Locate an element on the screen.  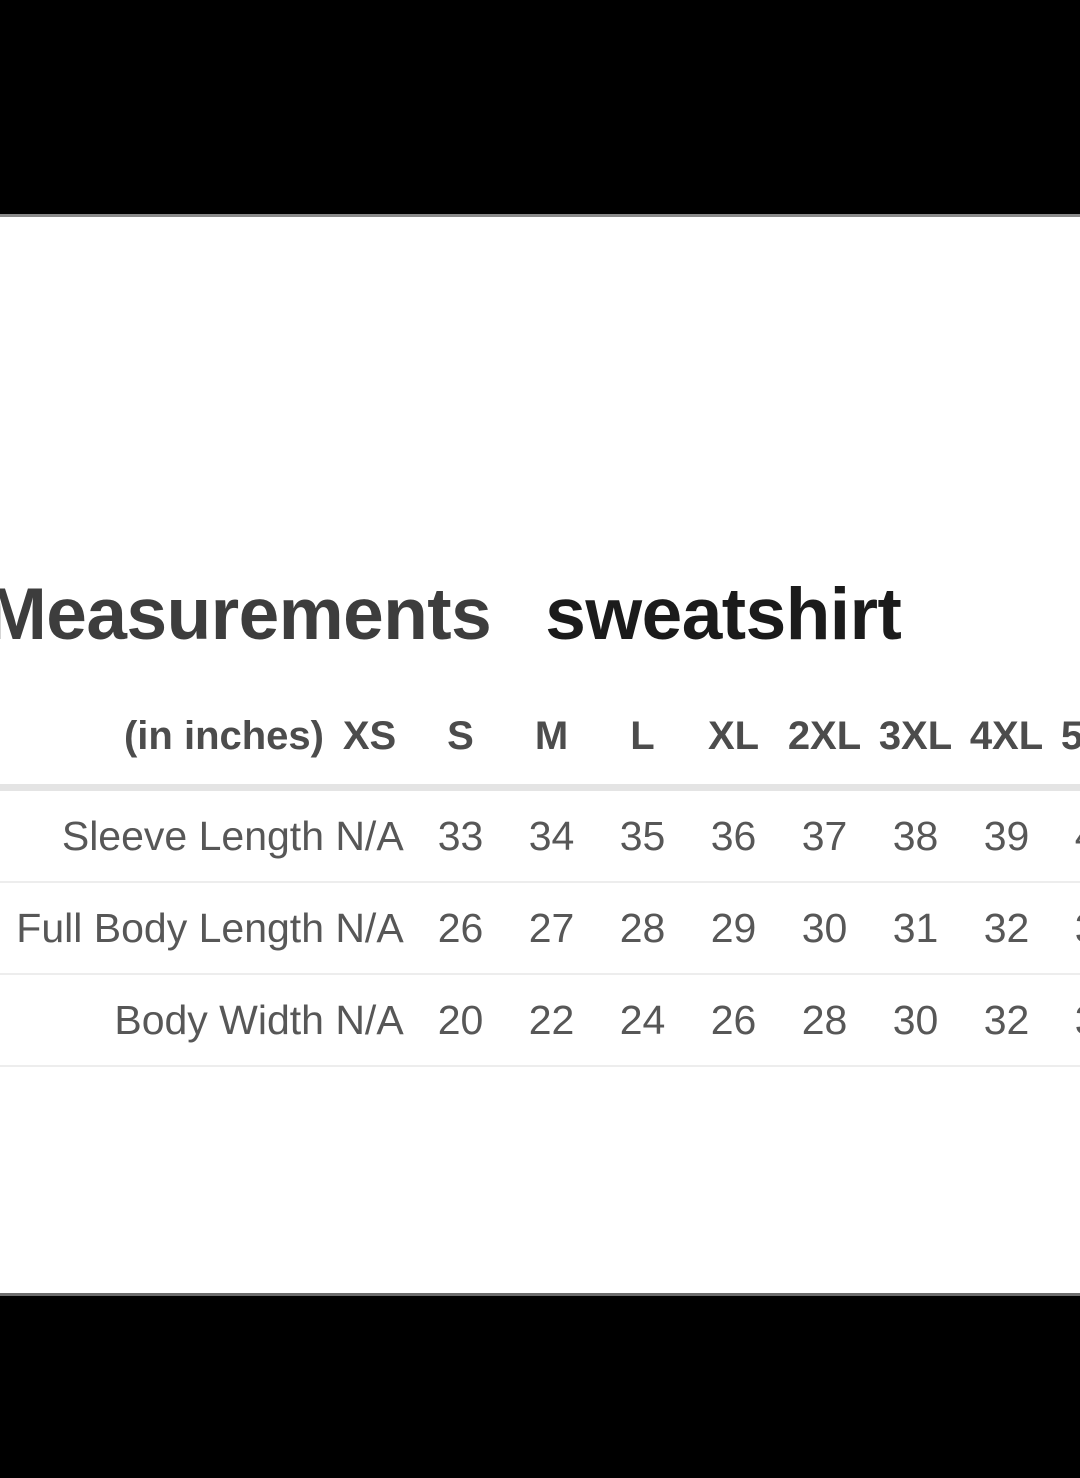
cell-value: 24 is located at coordinates (642, 1019).